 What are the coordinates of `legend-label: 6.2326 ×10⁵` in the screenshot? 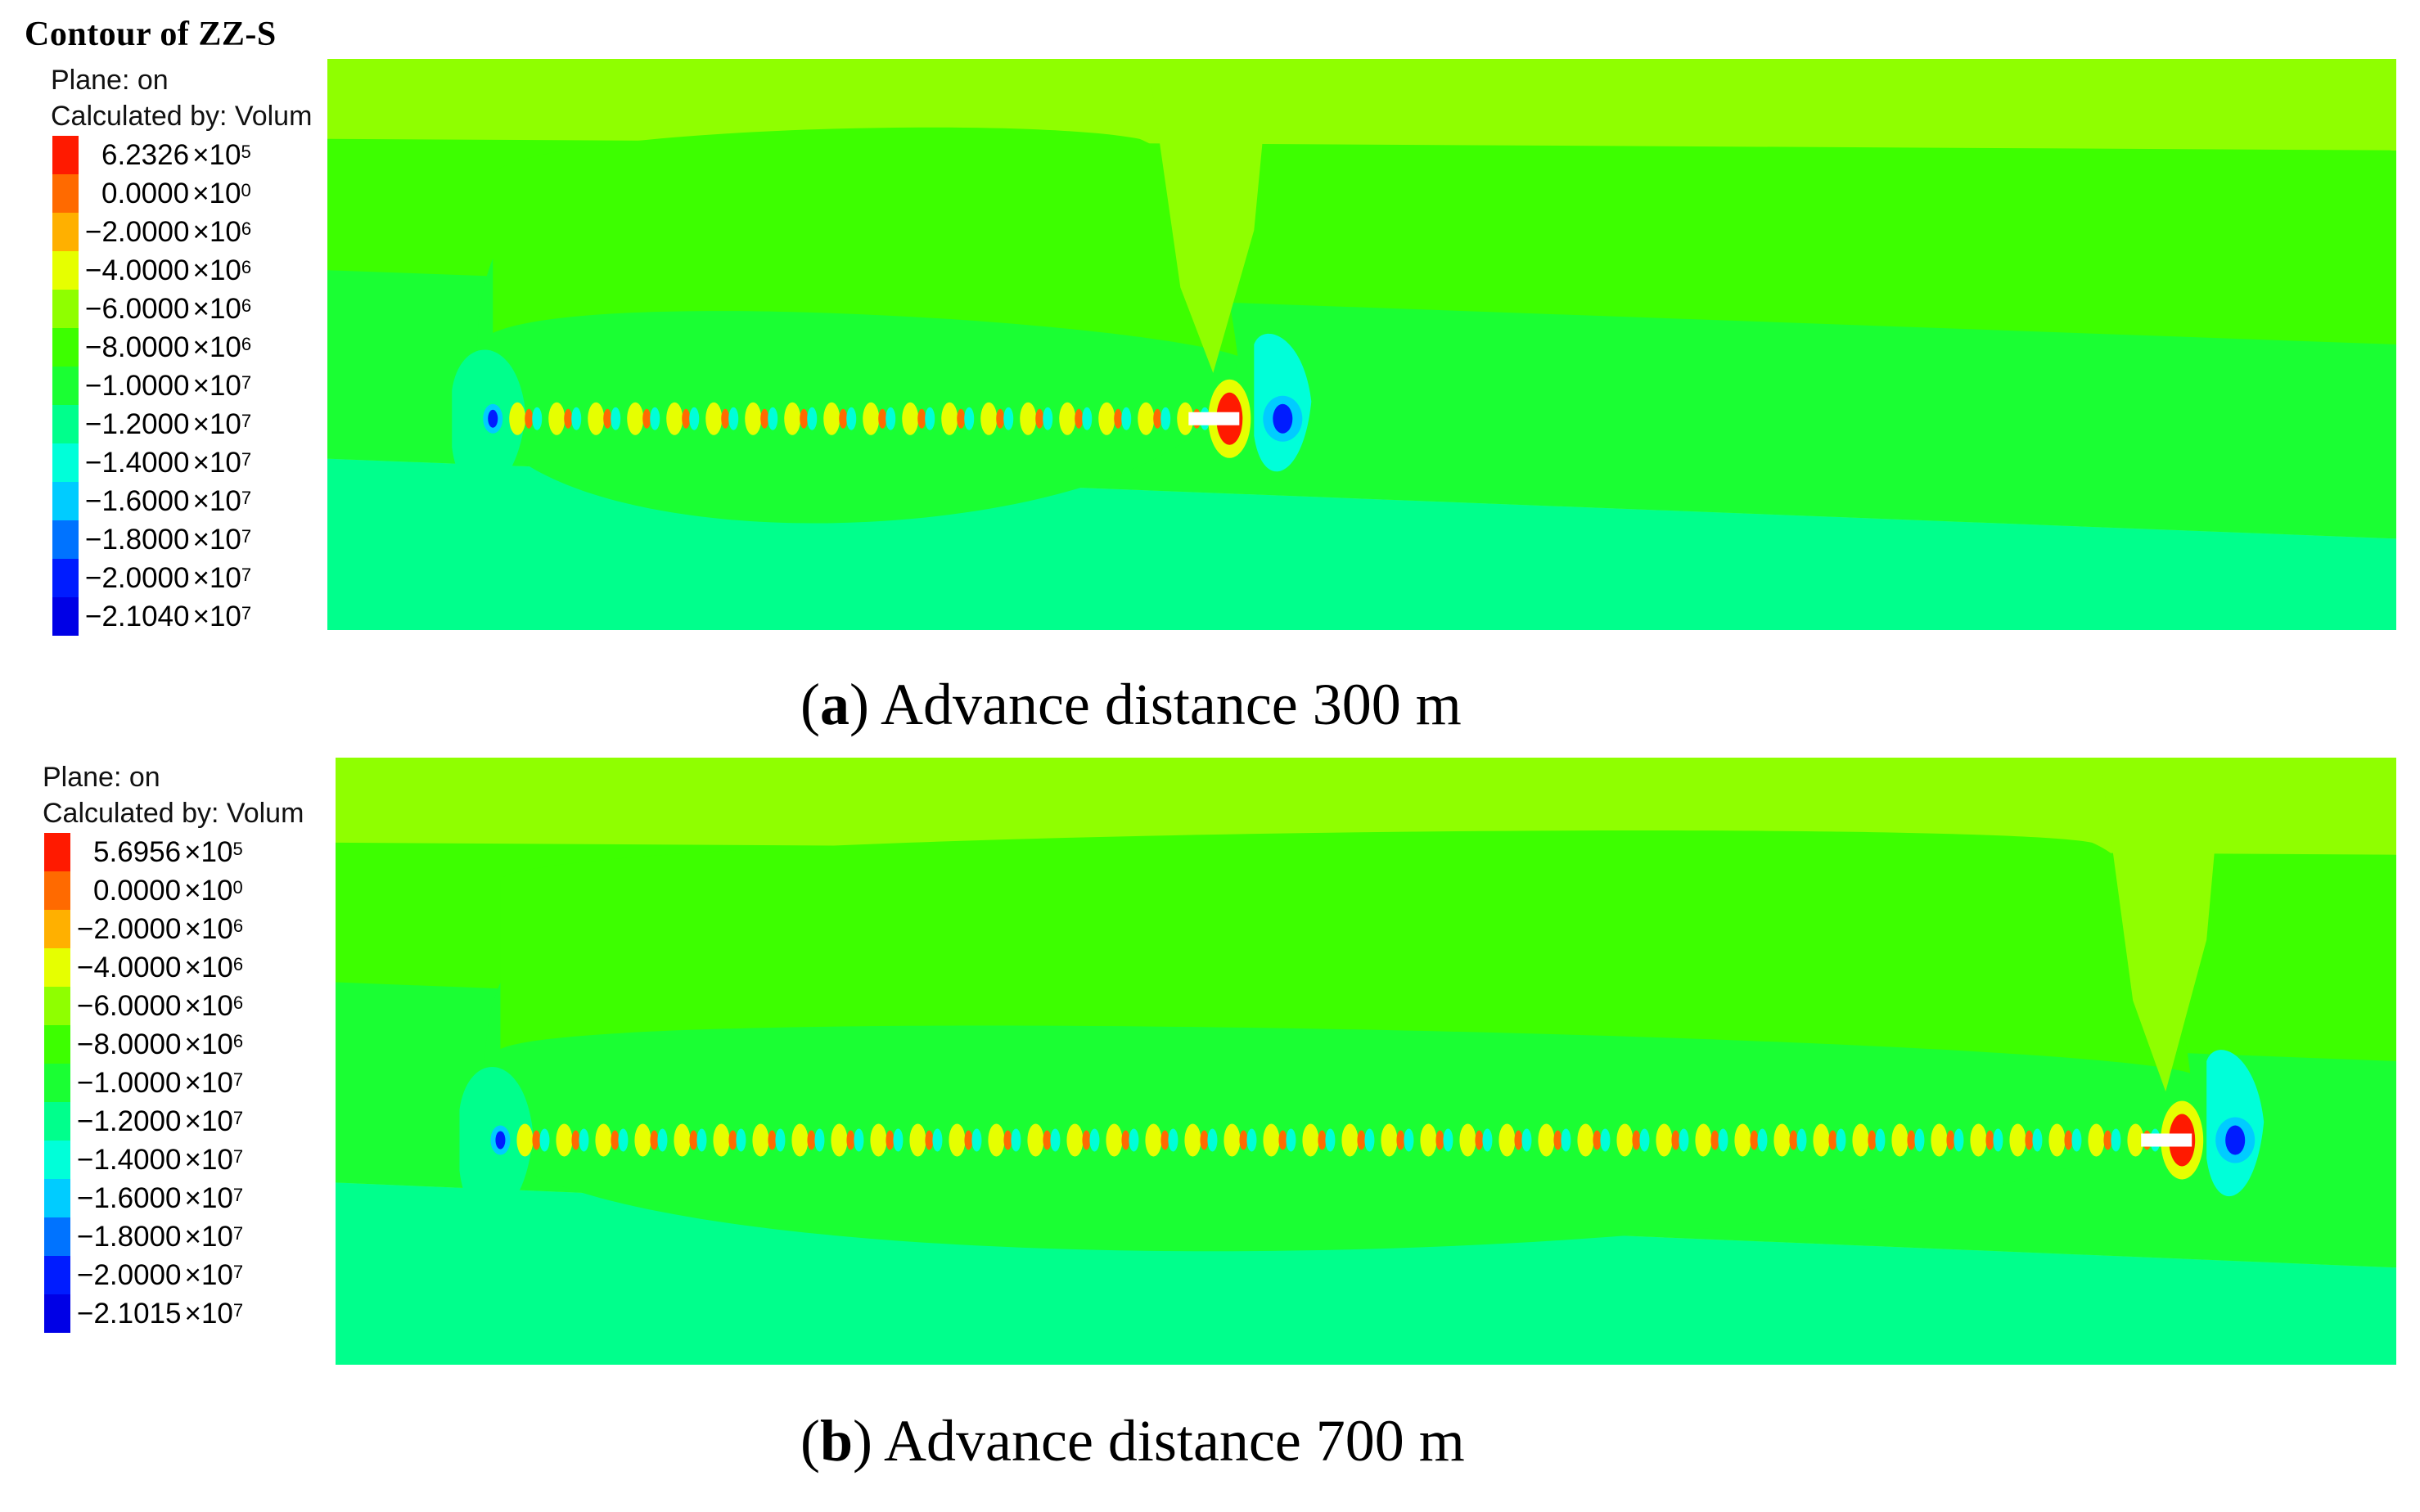 It's located at (176, 155).